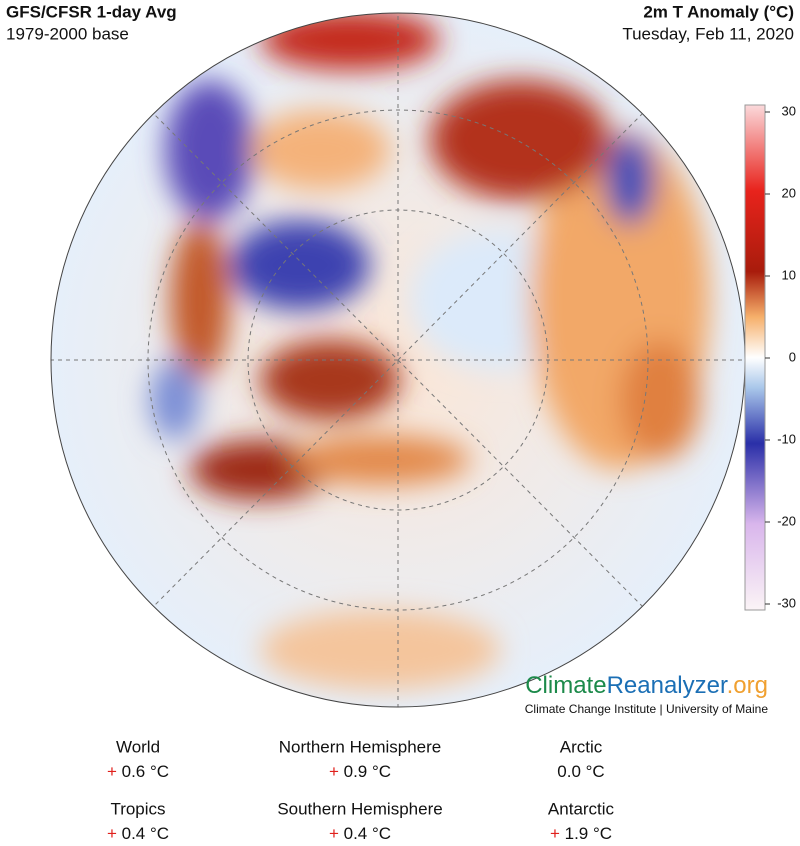 The width and height of the screenshot is (800, 846). Describe the element at coordinates (367, 771) in the screenshot. I see `stat-number: 0.9 °C` at that location.